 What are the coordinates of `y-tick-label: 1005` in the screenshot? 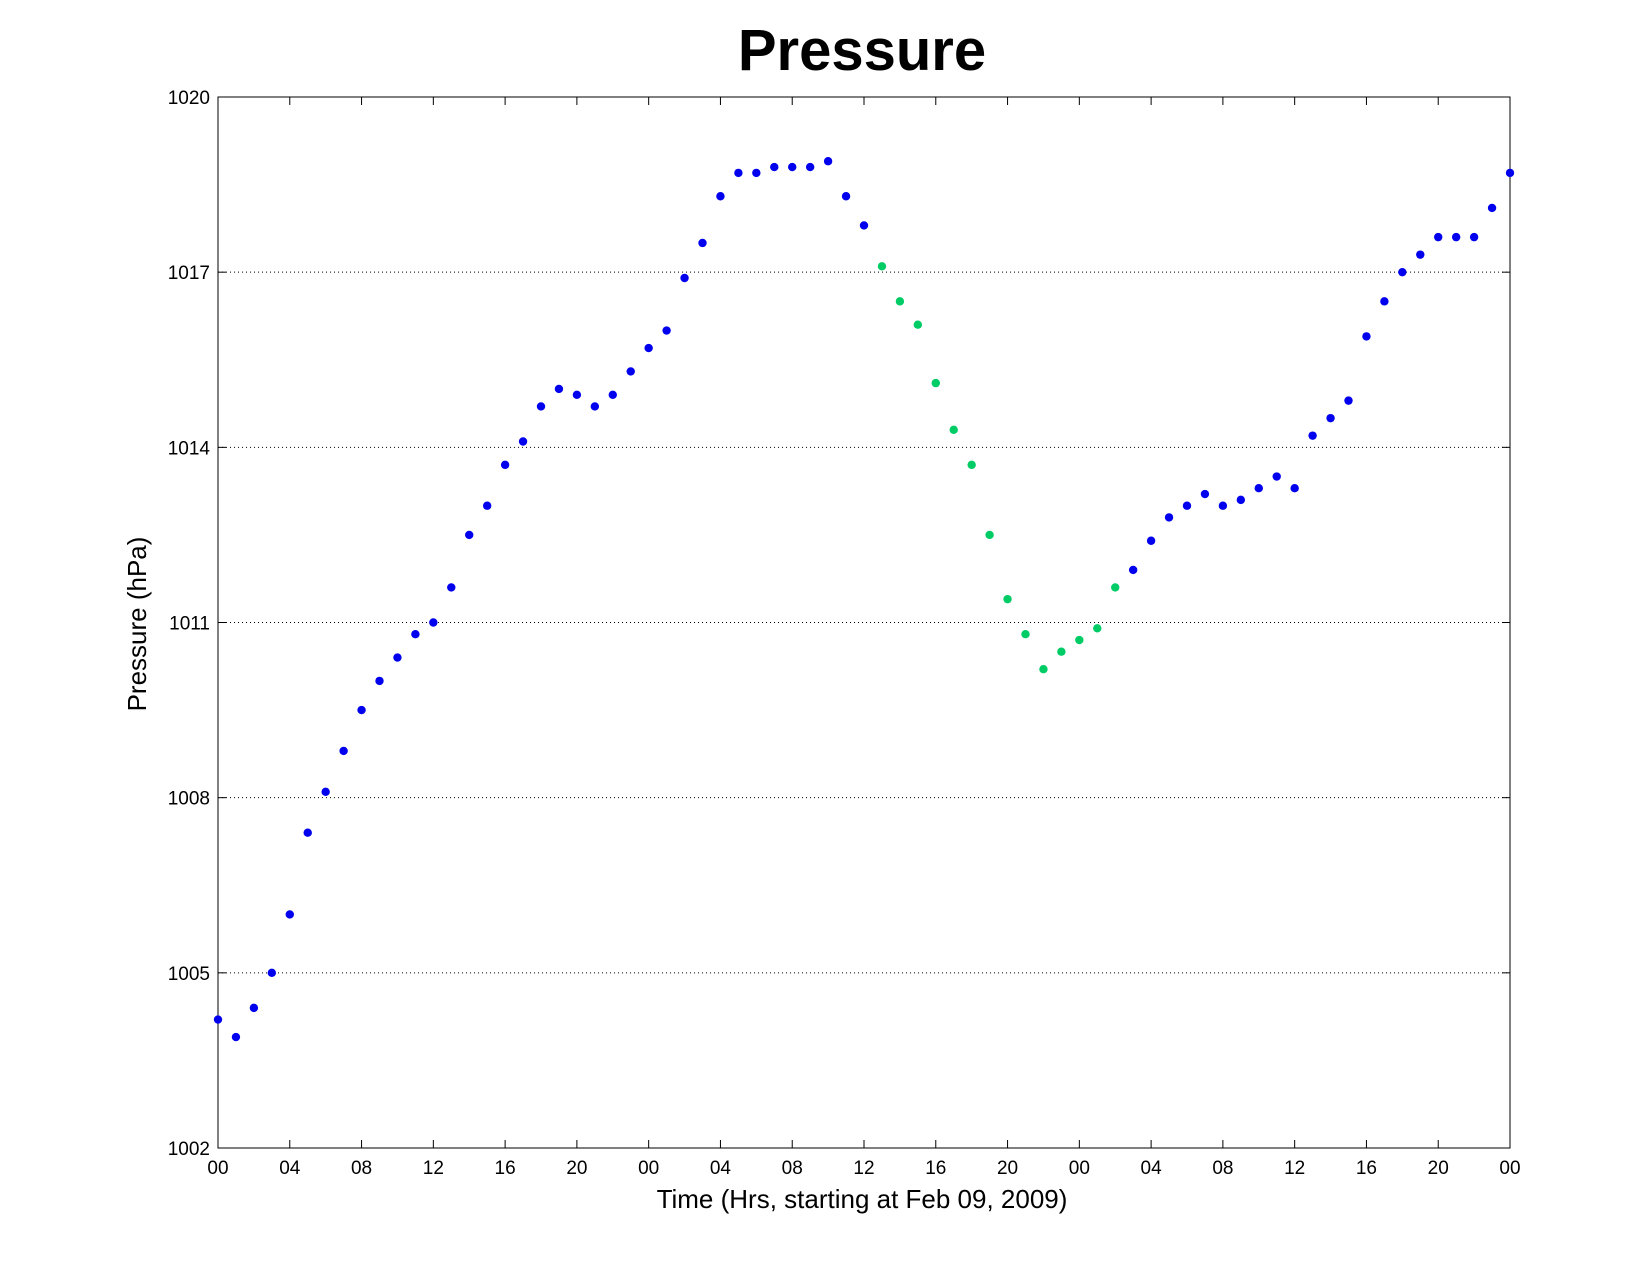 It's located at (189, 974).